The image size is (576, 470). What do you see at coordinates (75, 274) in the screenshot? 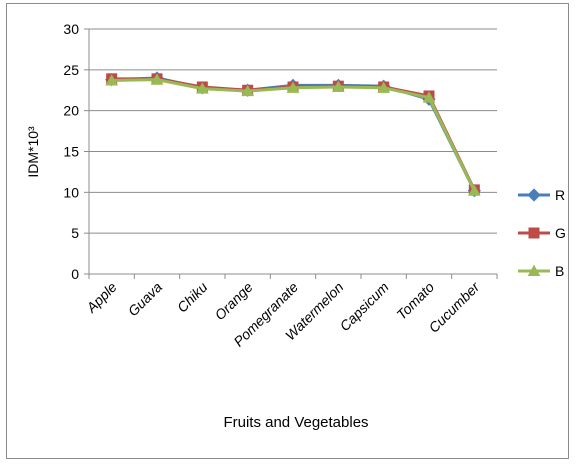
I see `y-tick-label: 0` at bounding box center [75, 274].